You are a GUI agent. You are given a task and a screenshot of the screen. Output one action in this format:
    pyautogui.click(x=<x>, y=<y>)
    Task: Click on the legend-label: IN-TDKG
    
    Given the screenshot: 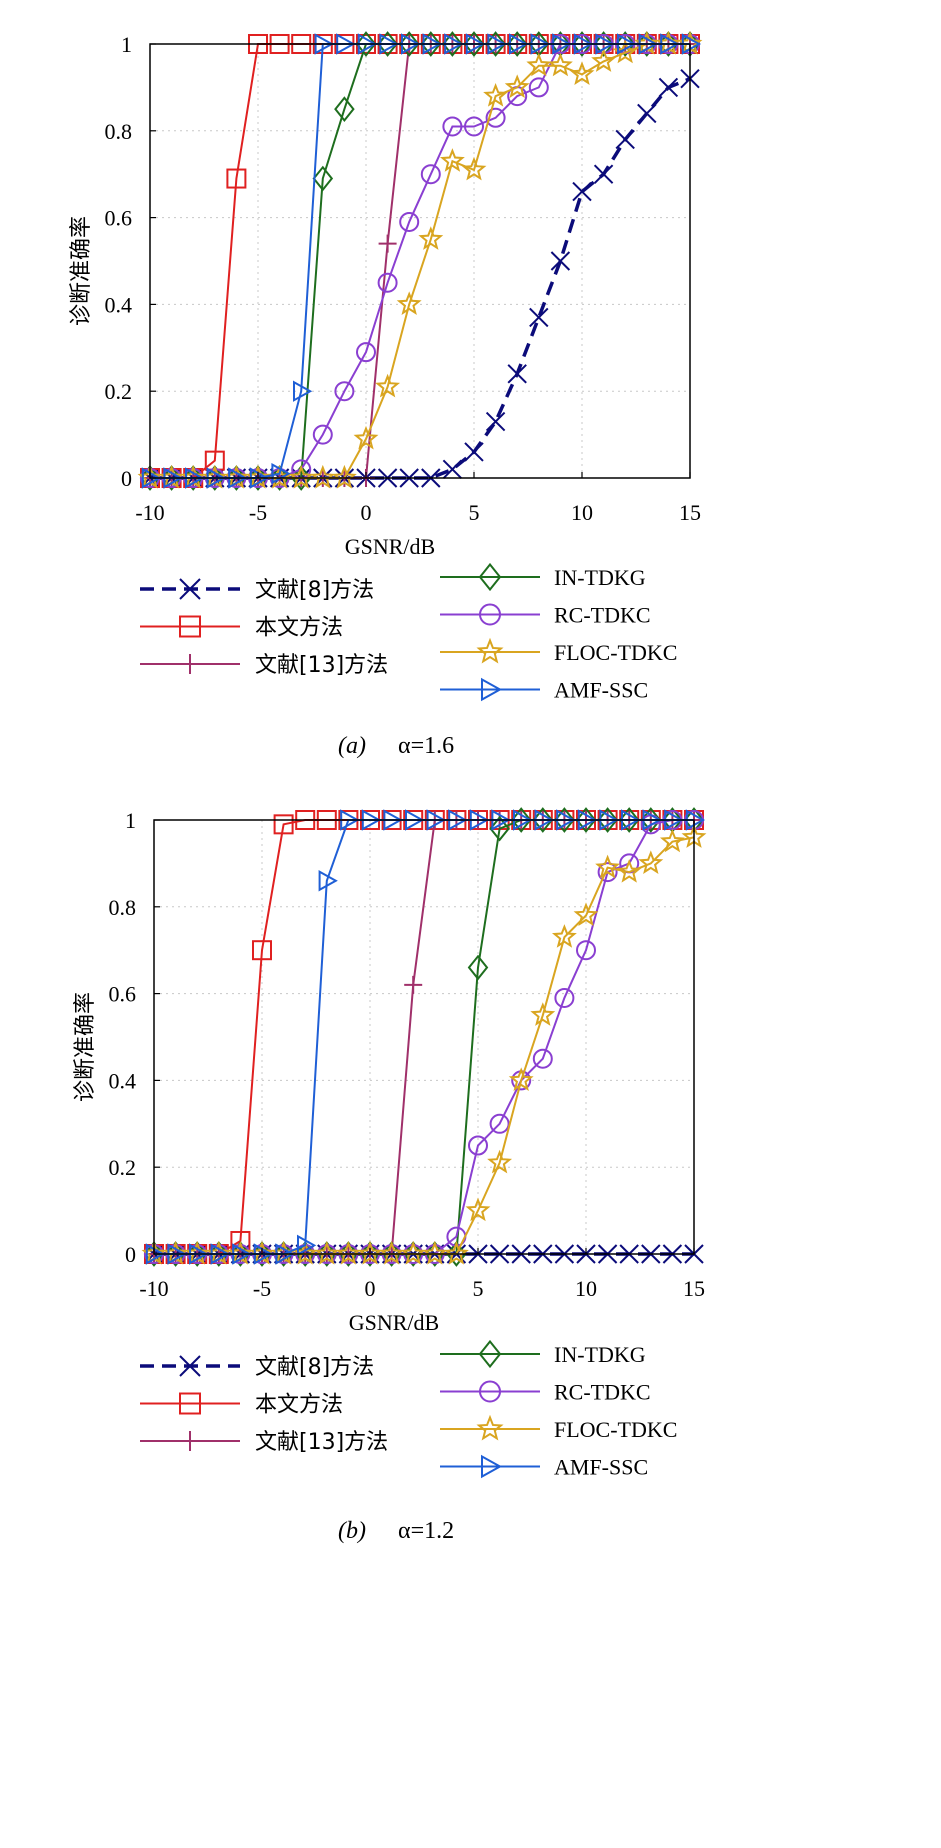 What is the action you would take?
    pyautogui.click(x=600, y=1354)
    